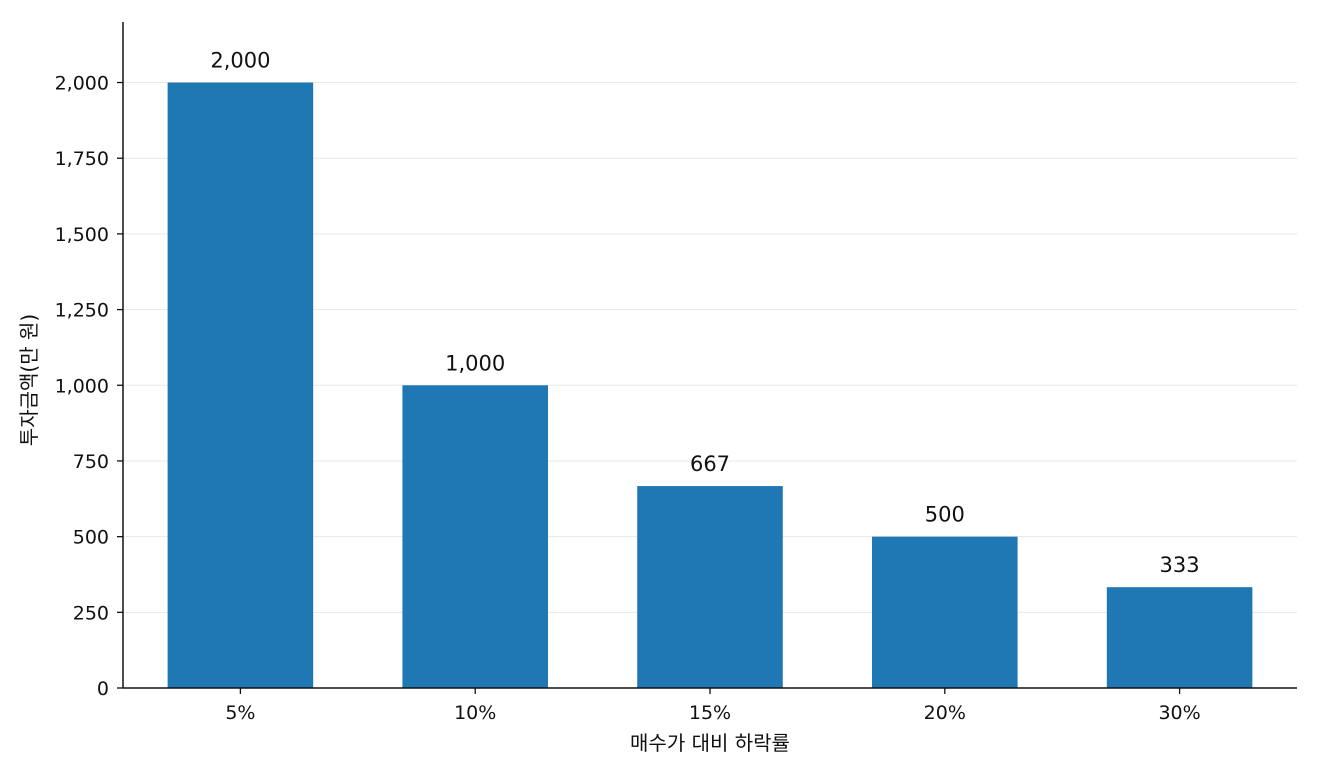 Image resolution: width=1320 pixels, height=780 pixels. Describe the element at coordinates (82, 159) in the screenshot. I see `y-tick-label: 1,750` at that location.